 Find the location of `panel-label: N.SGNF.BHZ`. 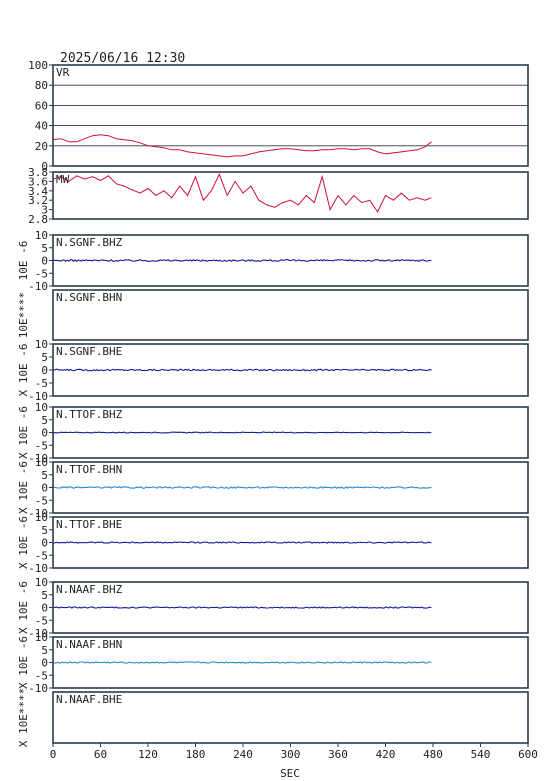

panel-label: N.SGNF.BHZ is located at coordinates (89, 242).